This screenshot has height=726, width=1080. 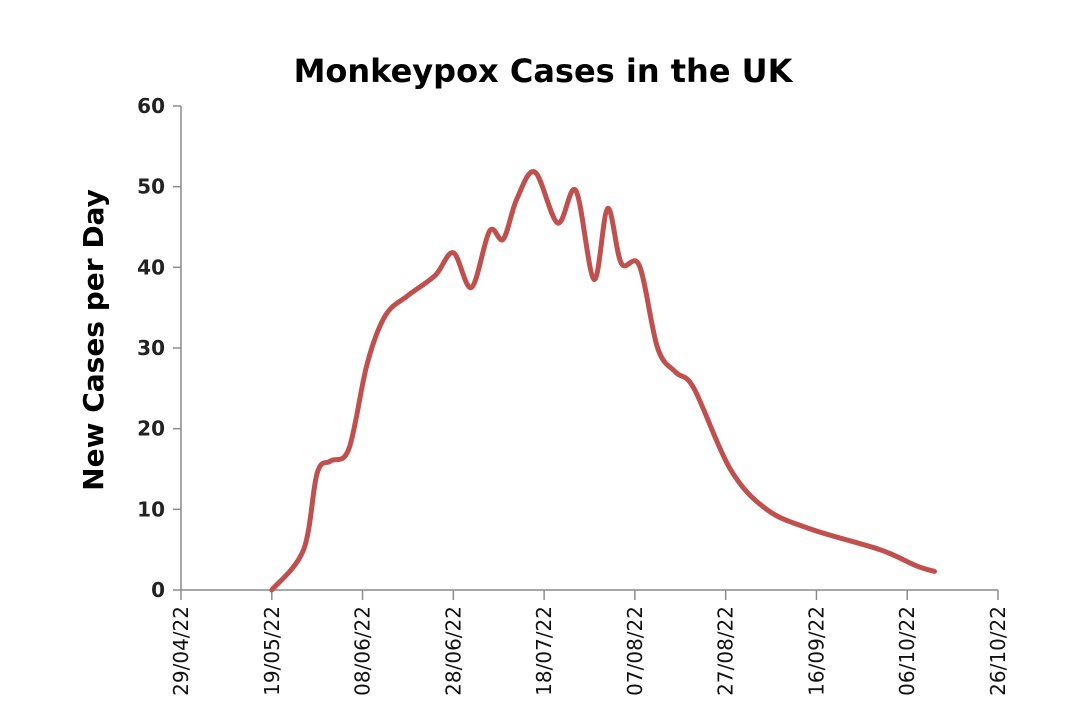 What do you see at coordinates (151, 267) in the screenshot?
I see `y-tick-label: 40` at bounding box center [151, 267].